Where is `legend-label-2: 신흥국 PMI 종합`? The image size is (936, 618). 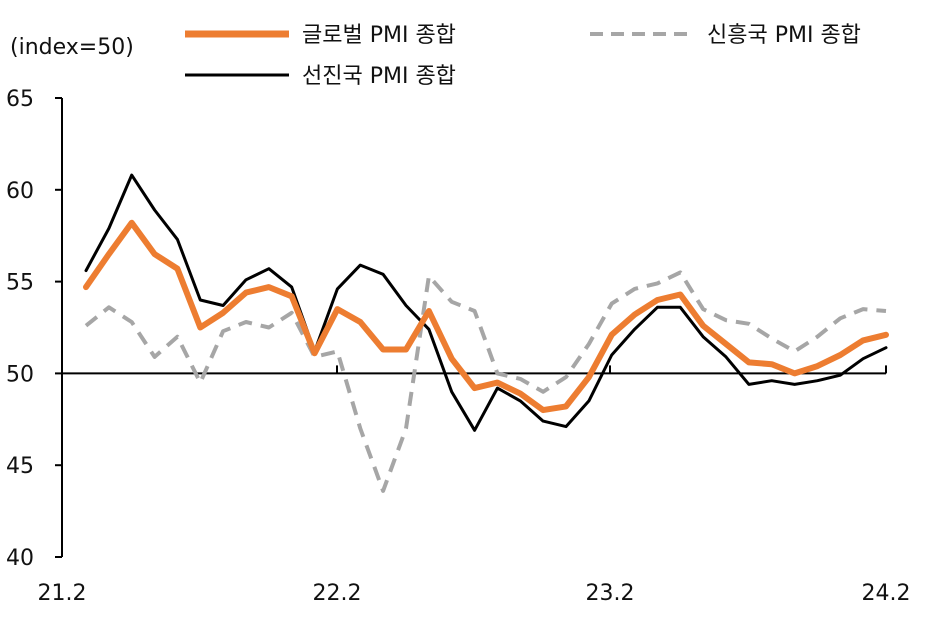
legend-label-2: 신흥국 PMI 종합 is located at coordinates (784, 35).